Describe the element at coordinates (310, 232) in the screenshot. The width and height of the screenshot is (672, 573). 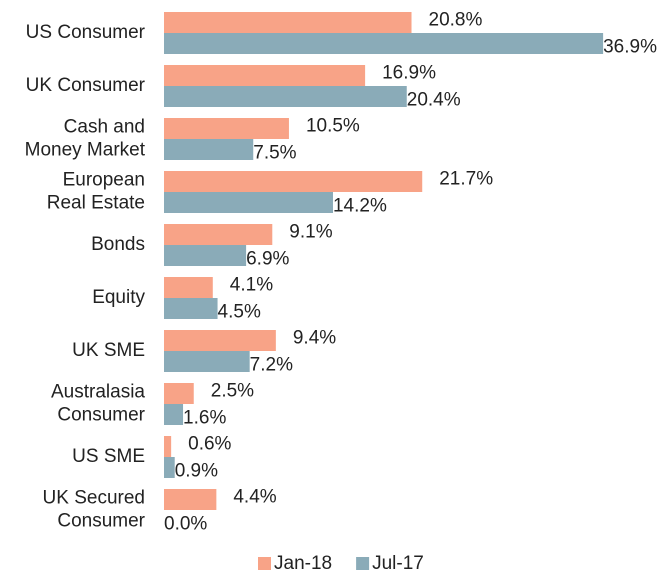
I see `value-label: 9.1%` at that location.